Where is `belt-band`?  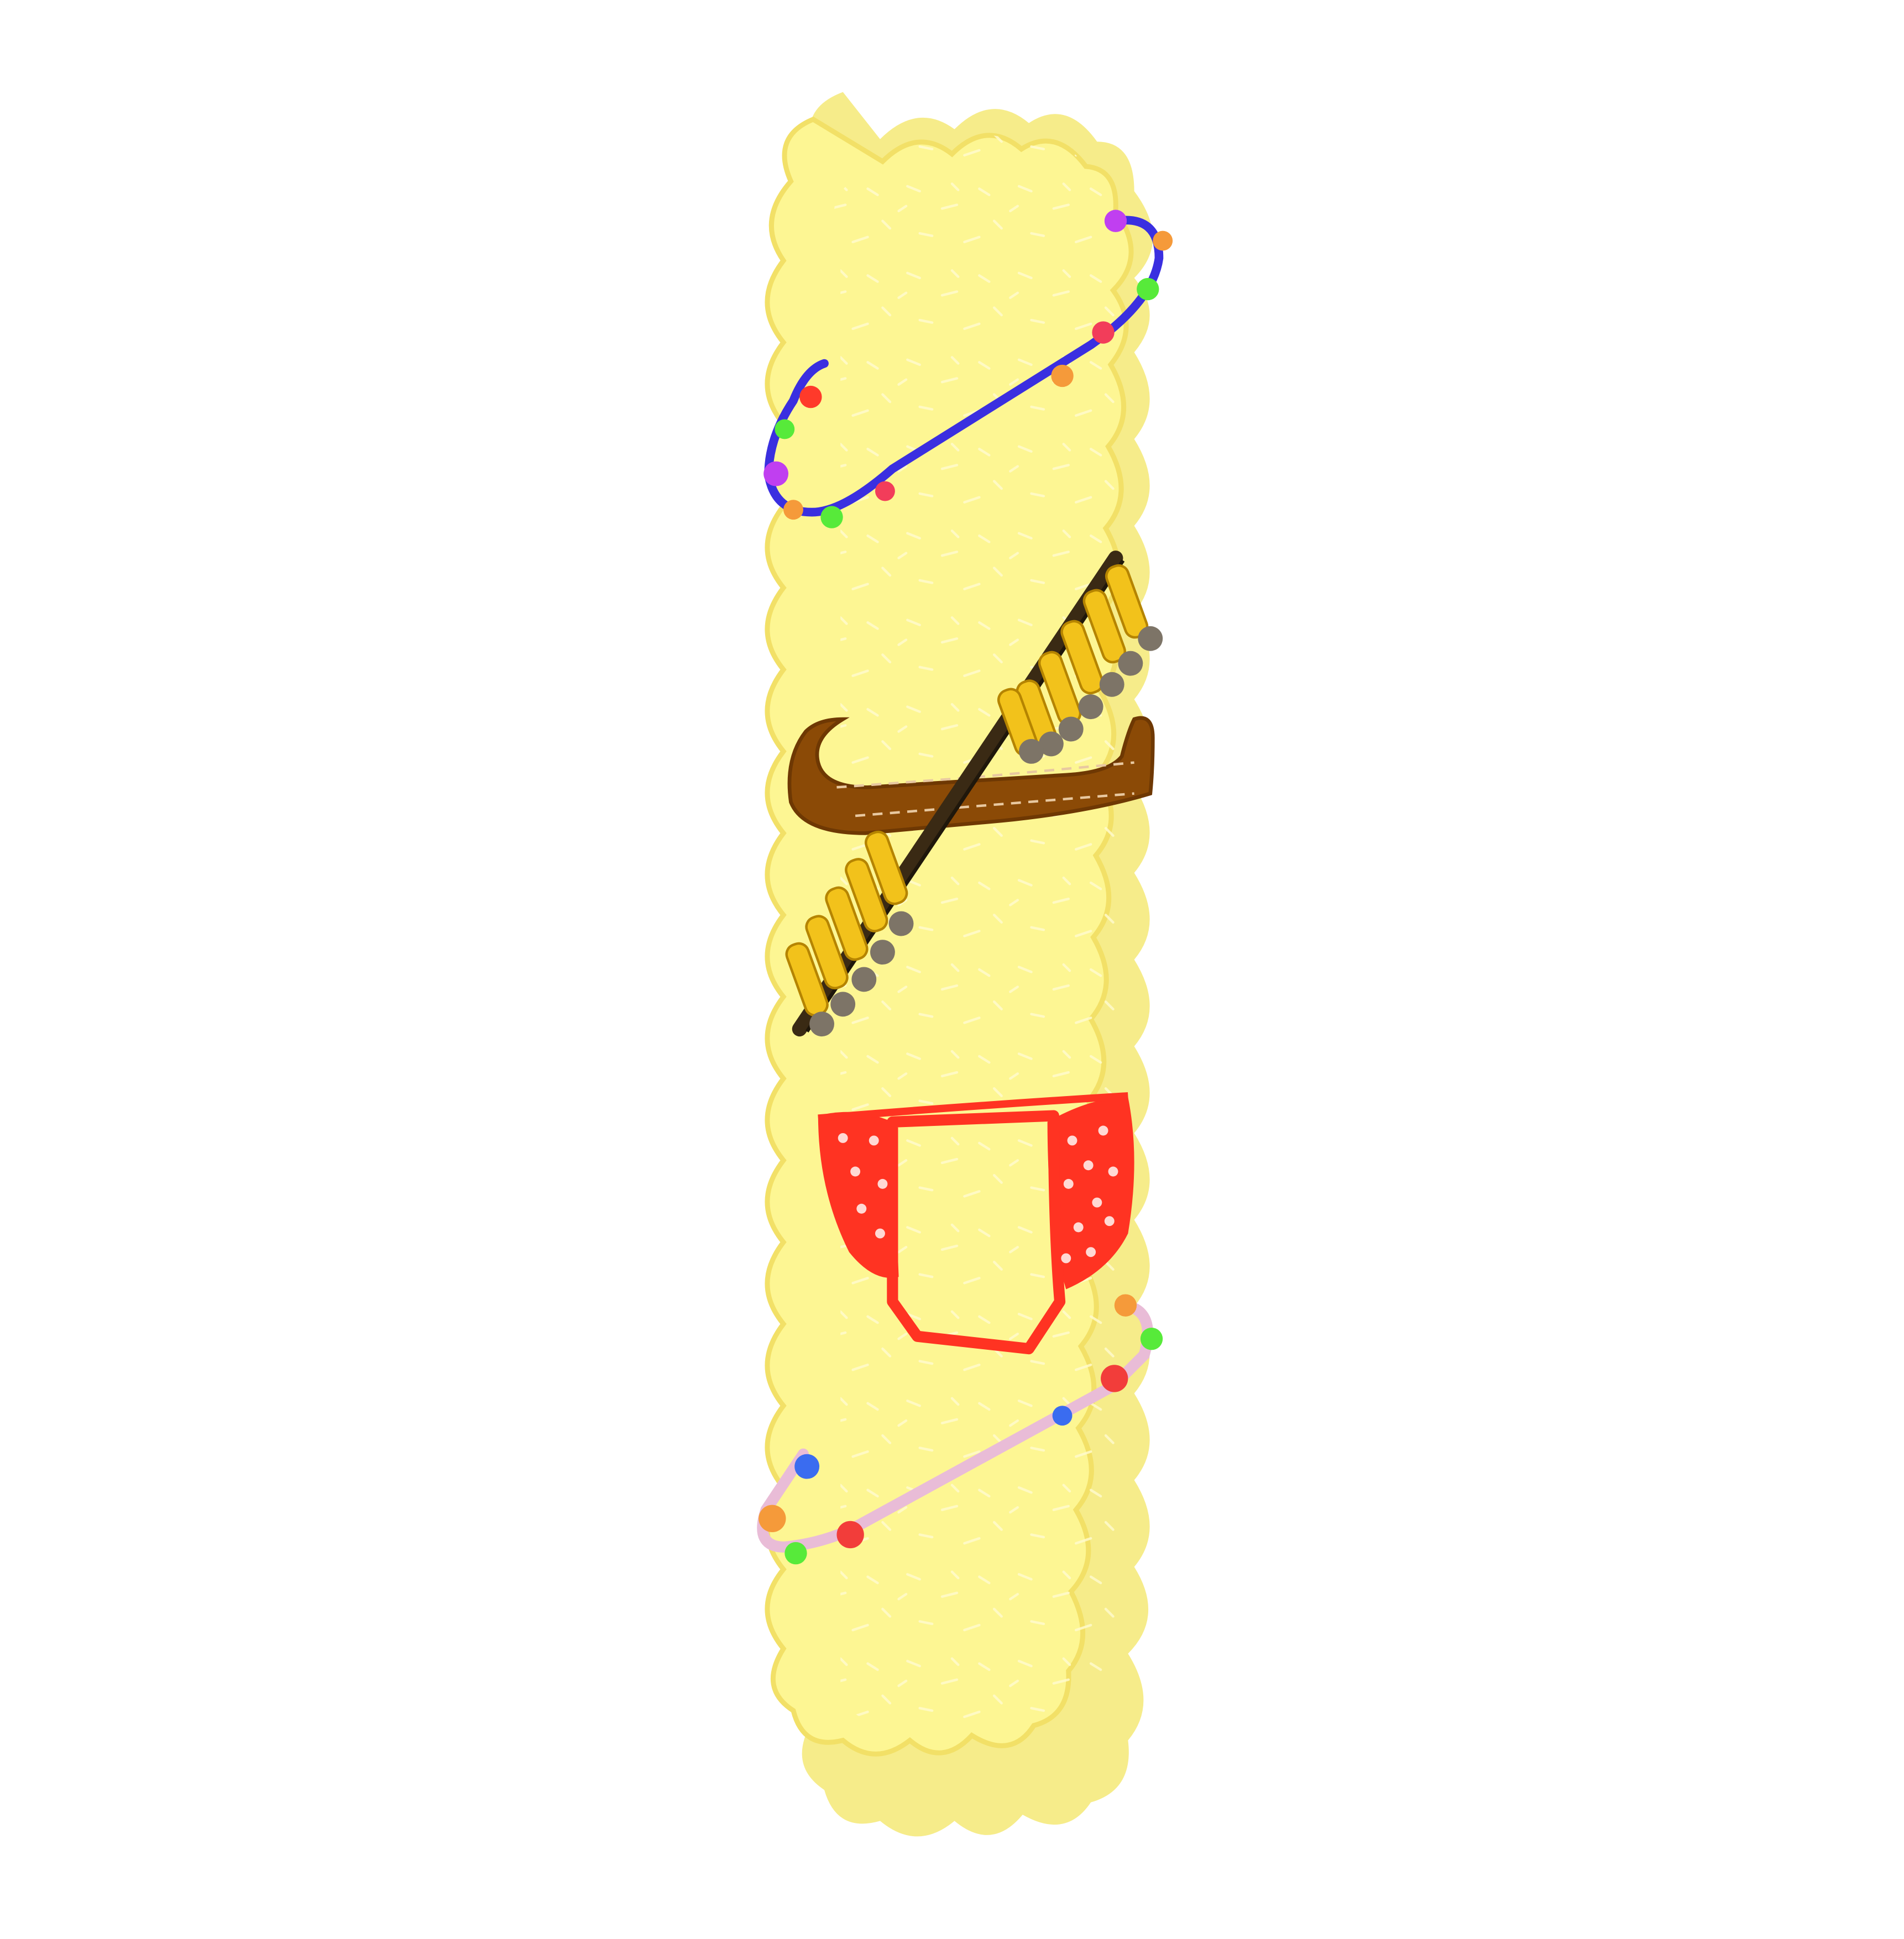 belt-band is located at coordinates (971, 775).